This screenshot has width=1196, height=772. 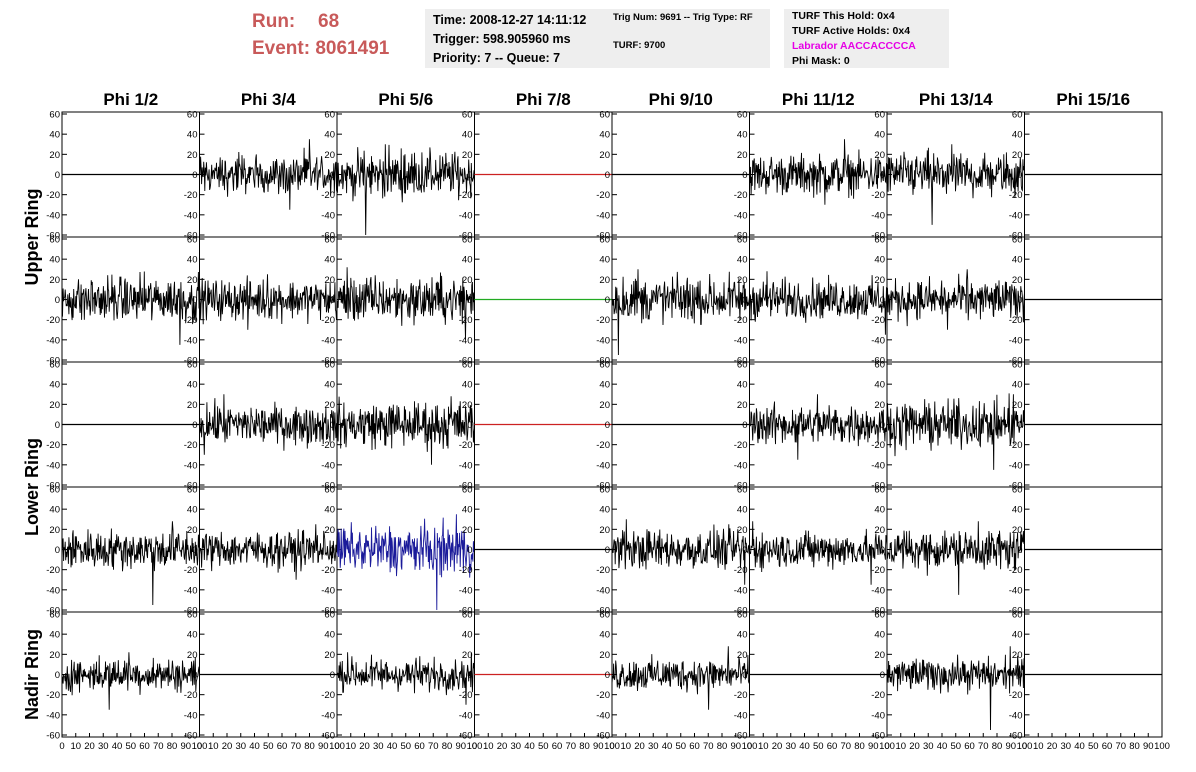 I want to click on x-tick-label-c7: 10, so click(x=900, y=746).